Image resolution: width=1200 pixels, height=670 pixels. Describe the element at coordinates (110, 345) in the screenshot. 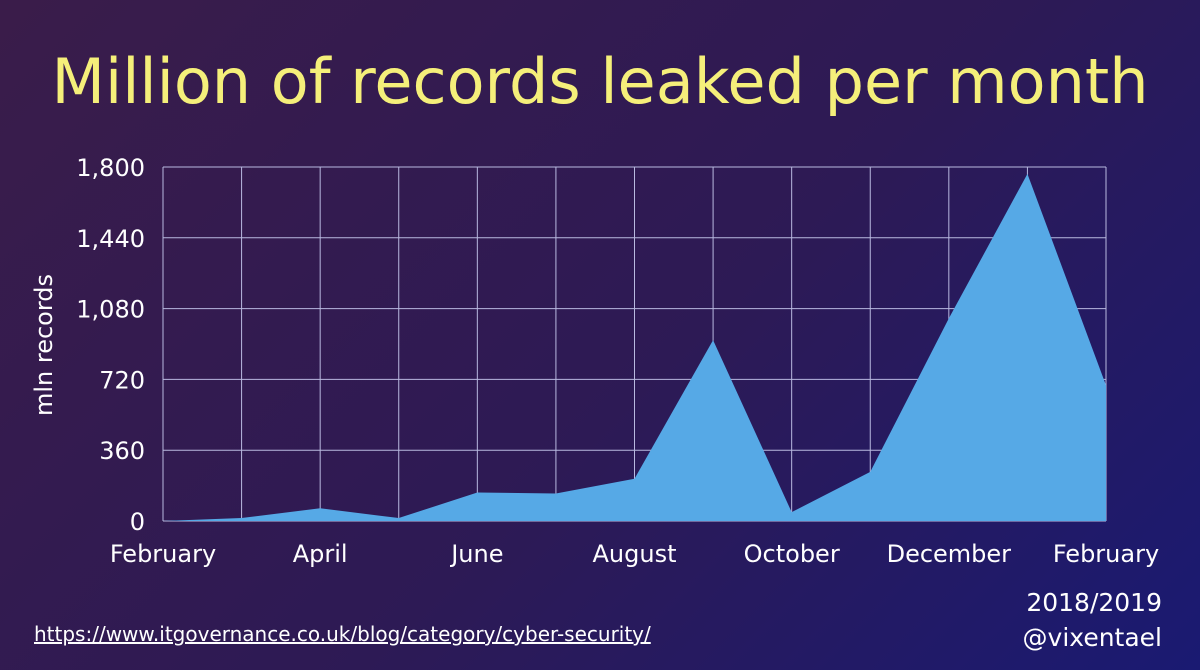

I see `y-tick-labels: 0 360 720 1,080 1,440 1,800` at that location.